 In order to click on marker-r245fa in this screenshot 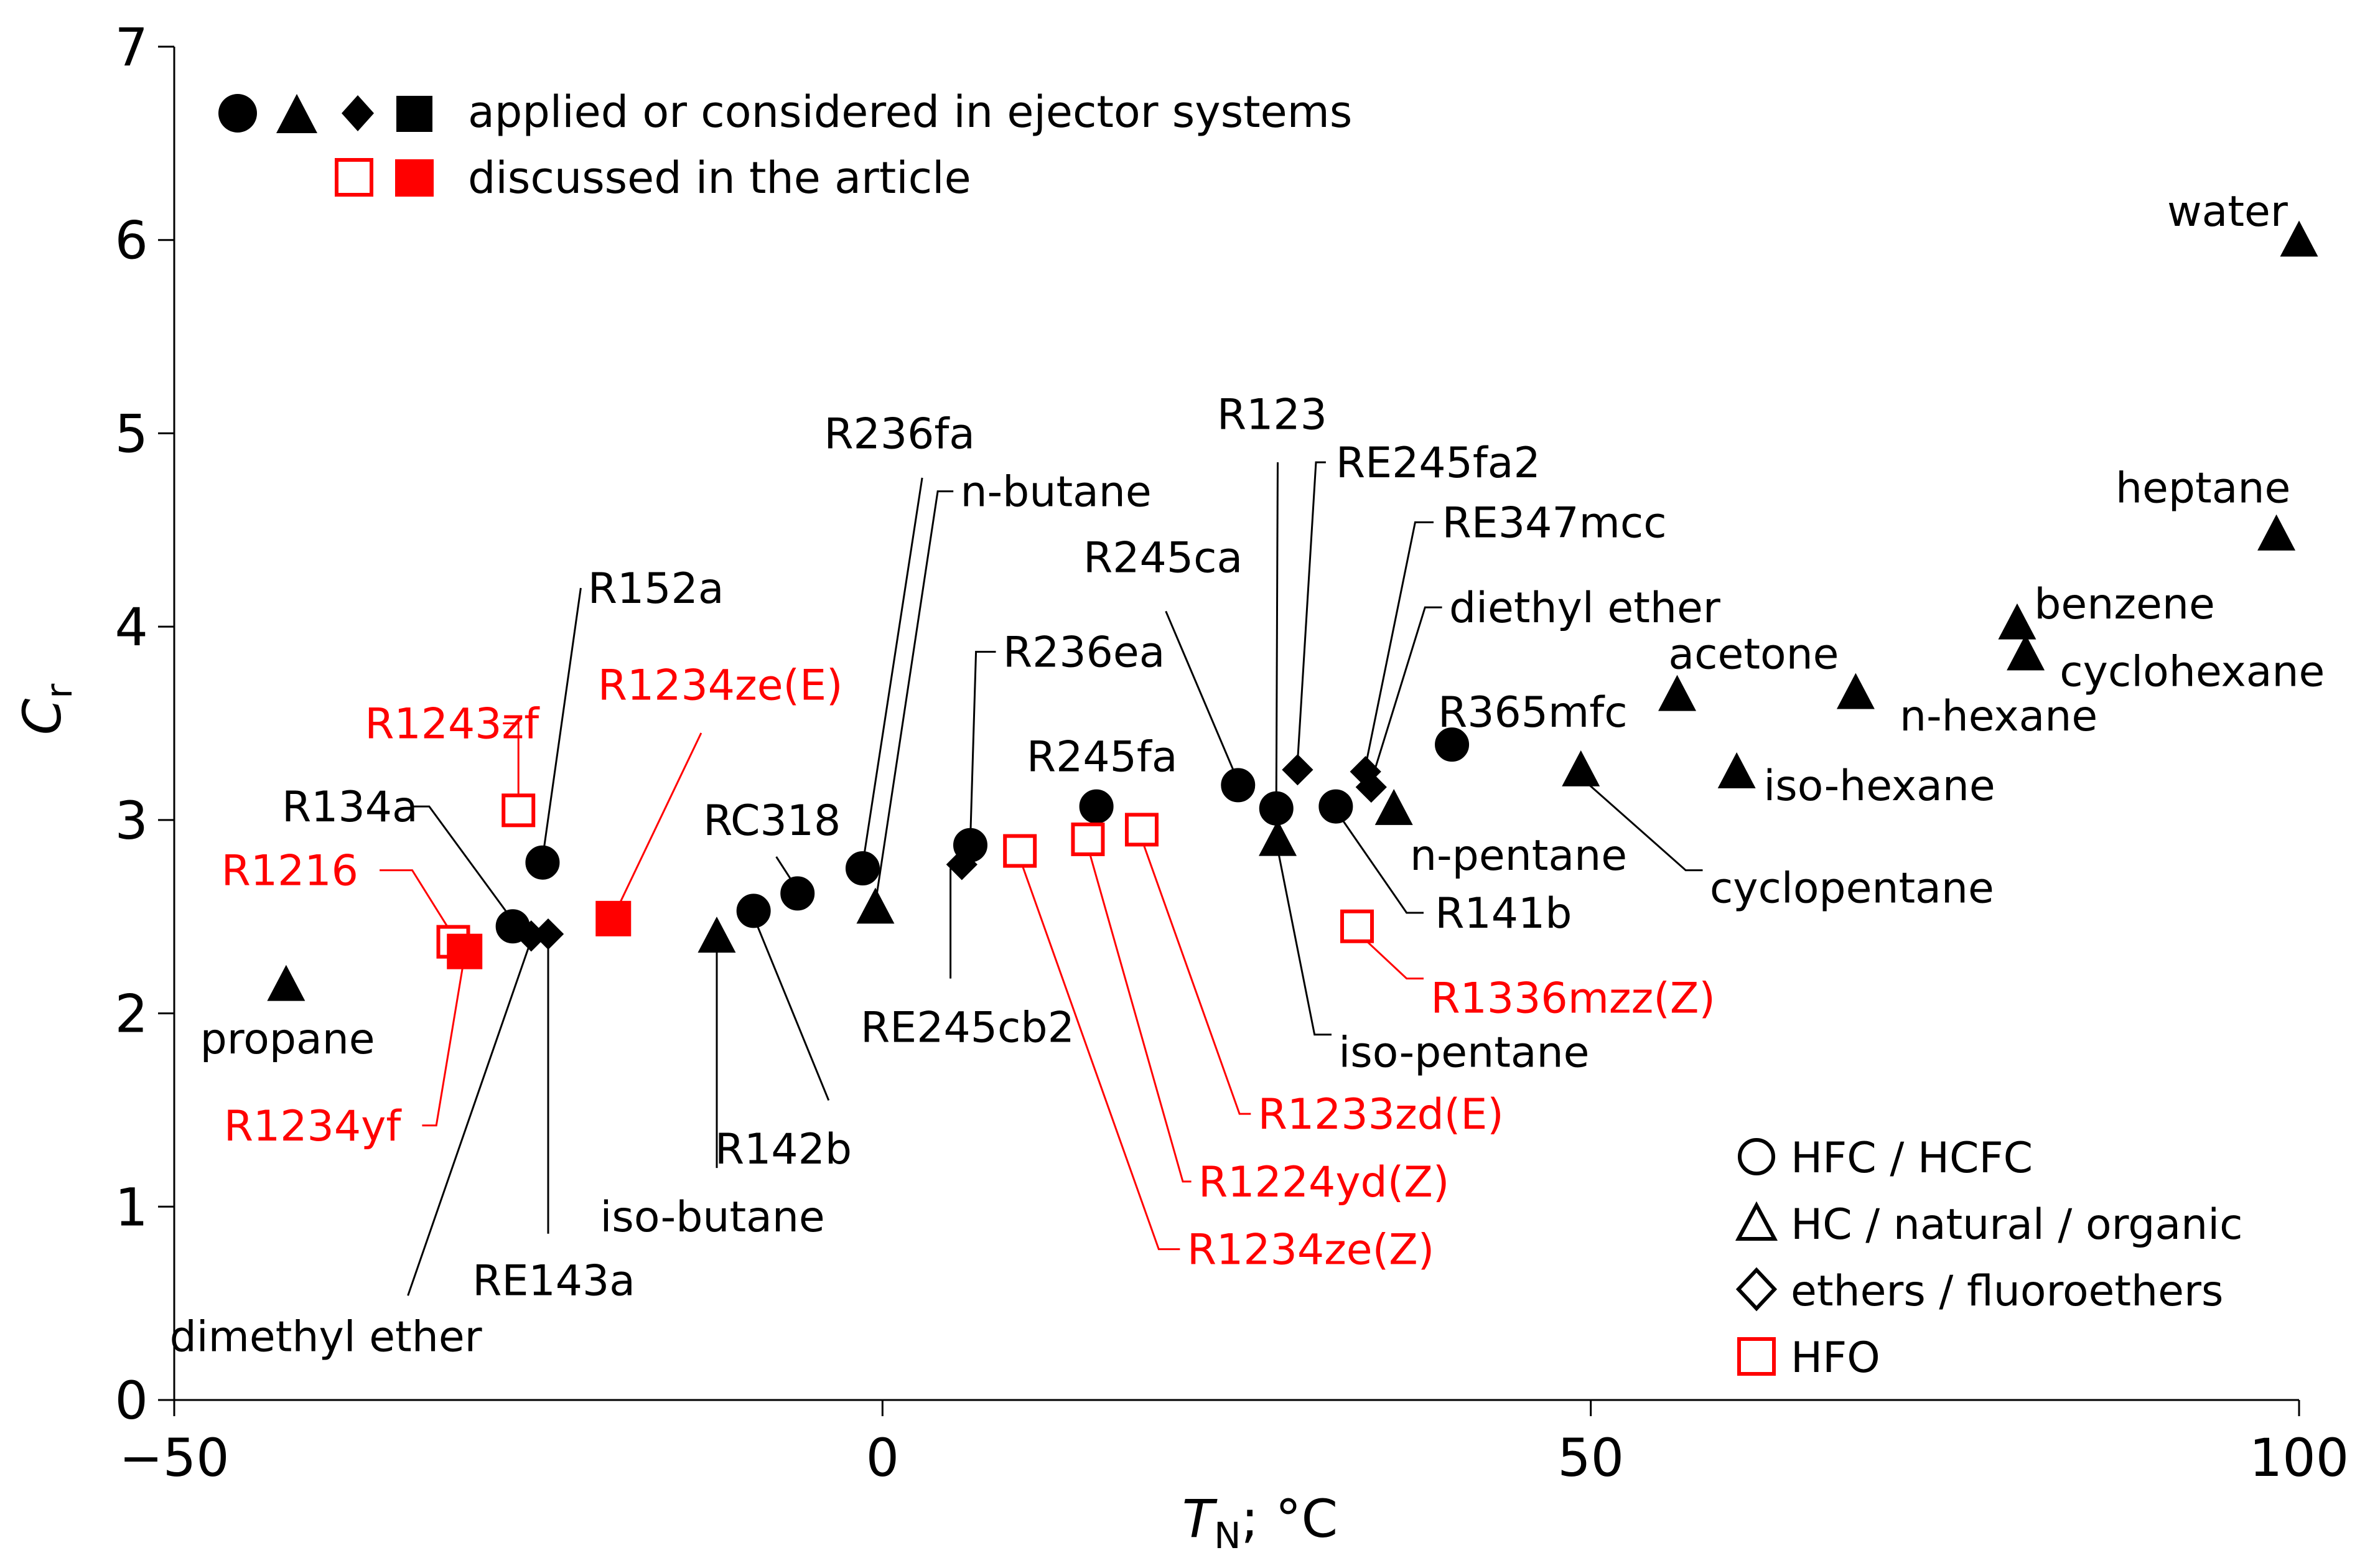, I will do `click(1096, 807)`.